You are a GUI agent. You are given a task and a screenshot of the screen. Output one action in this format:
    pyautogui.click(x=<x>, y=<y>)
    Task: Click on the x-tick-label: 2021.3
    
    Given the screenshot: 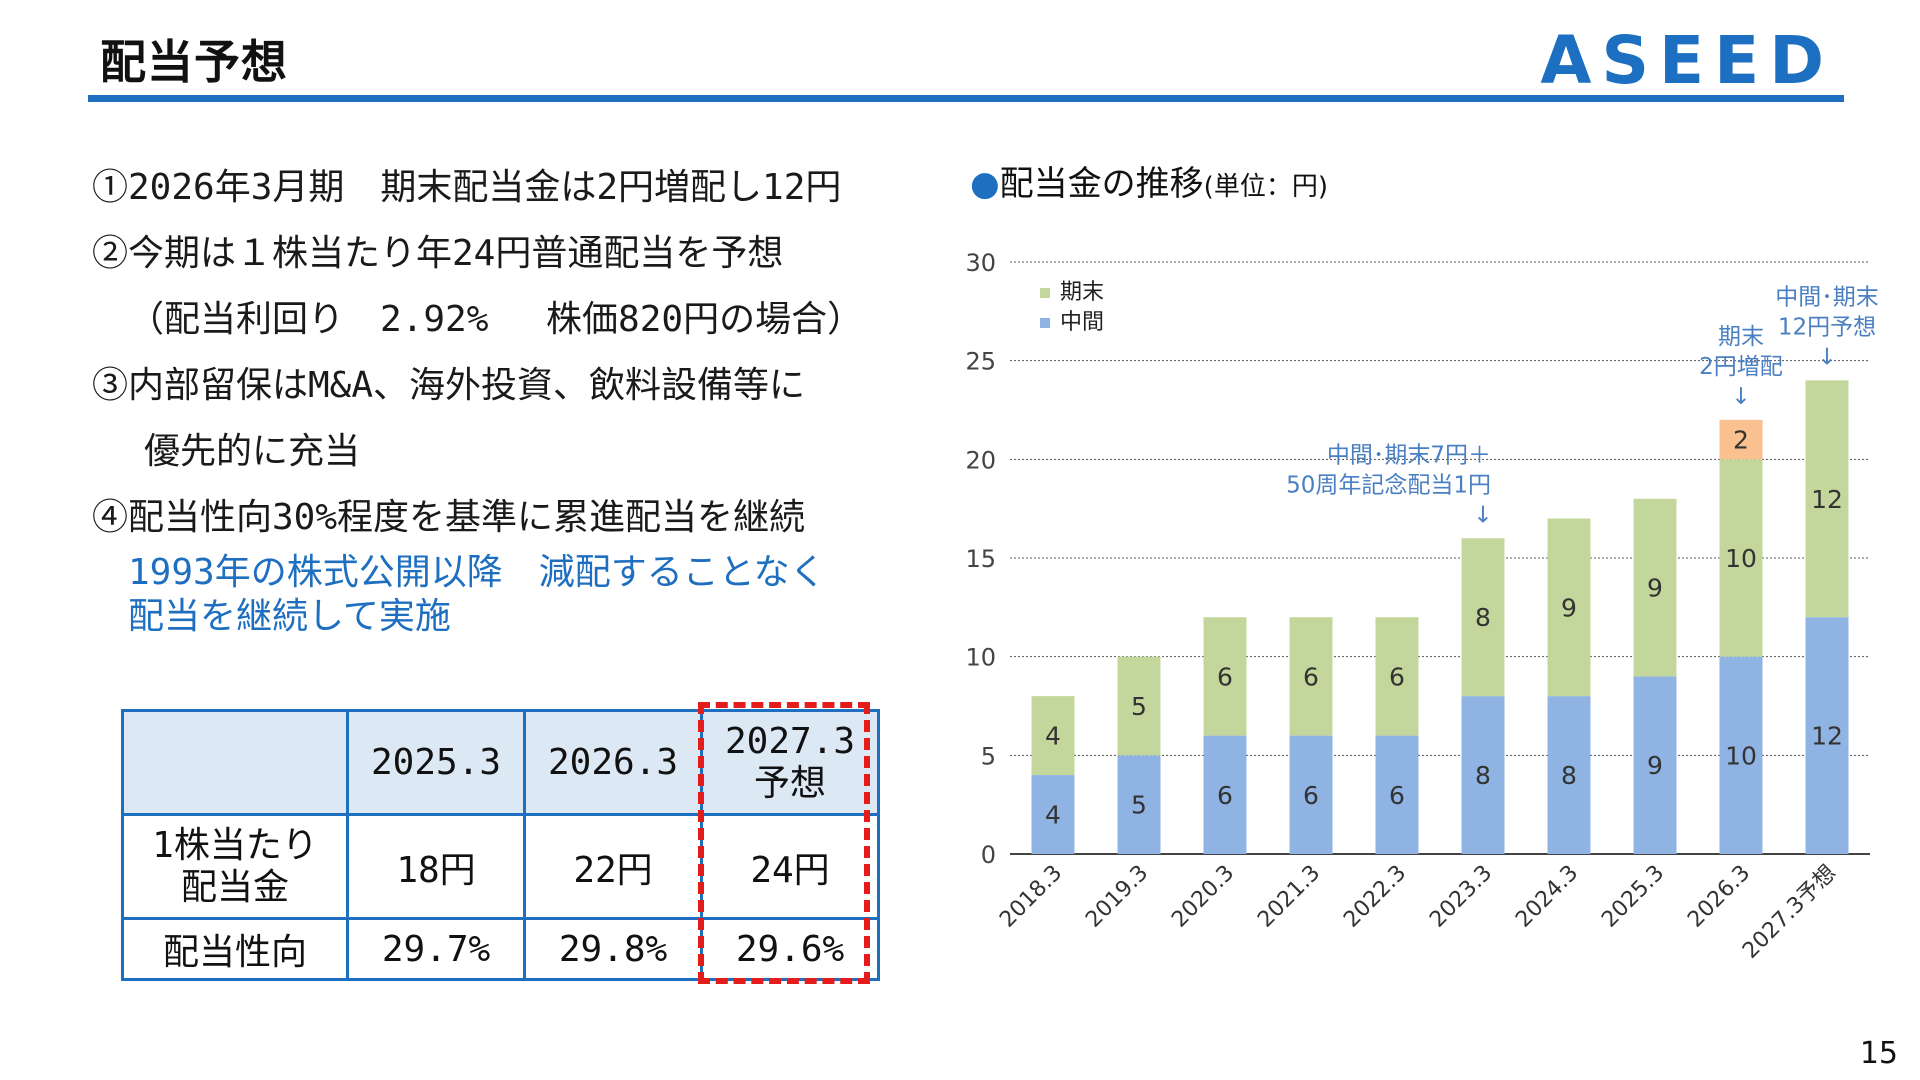 What is the action you would take?
    pyautogui.click(x=1289, y=897)
    